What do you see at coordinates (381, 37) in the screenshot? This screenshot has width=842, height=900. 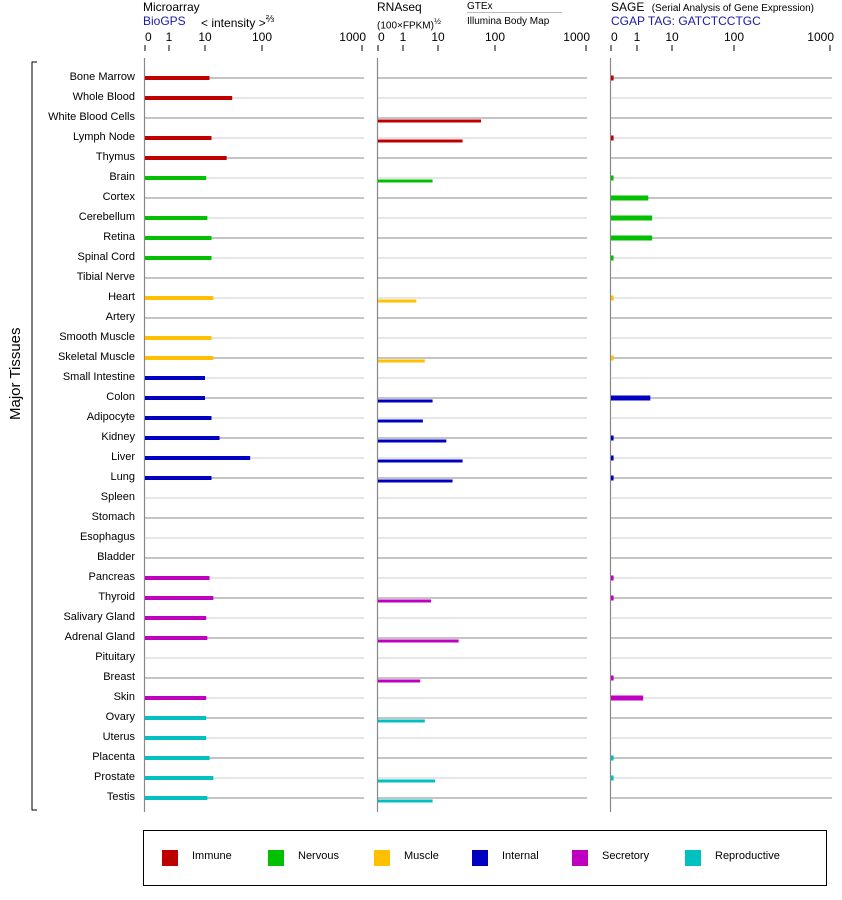 I see `tick-label: 0` at bounding box center [381, 37].